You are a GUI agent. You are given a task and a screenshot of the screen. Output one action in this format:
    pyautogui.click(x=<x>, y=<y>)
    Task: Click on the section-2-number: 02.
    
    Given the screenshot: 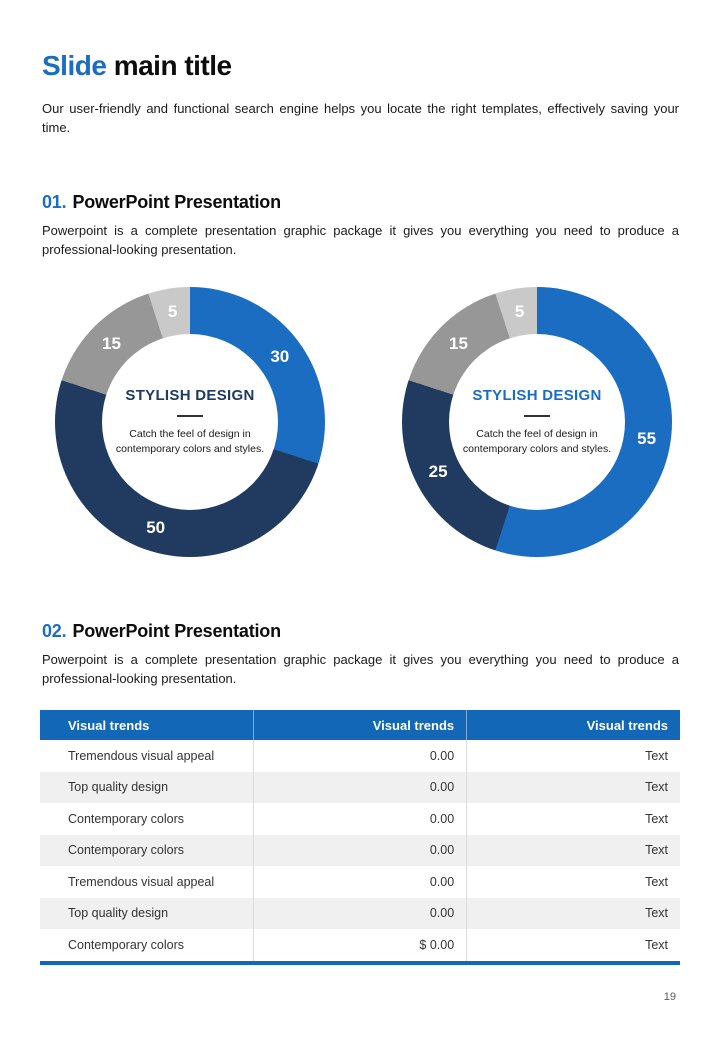 What is the action you would take?
    pyautogui.click(x=54, y=631)
    